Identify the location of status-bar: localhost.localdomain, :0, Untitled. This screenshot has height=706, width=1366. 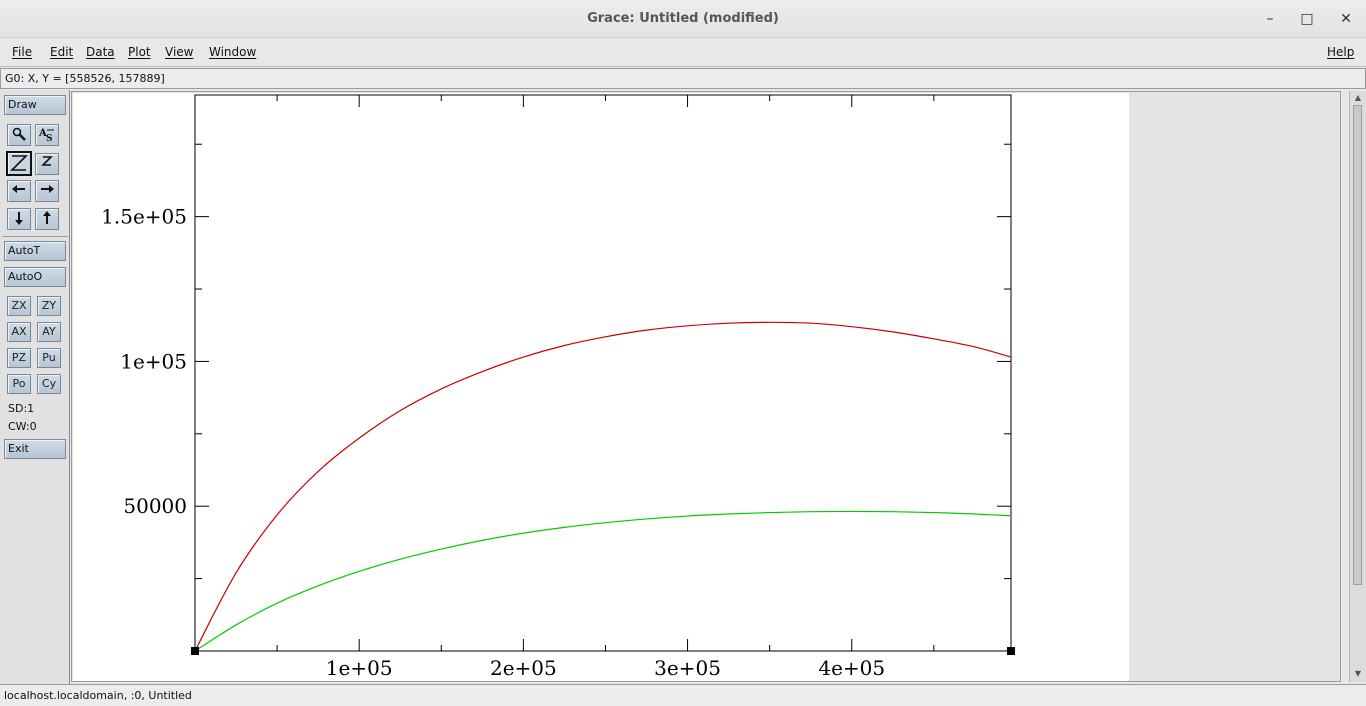
(683, 695).